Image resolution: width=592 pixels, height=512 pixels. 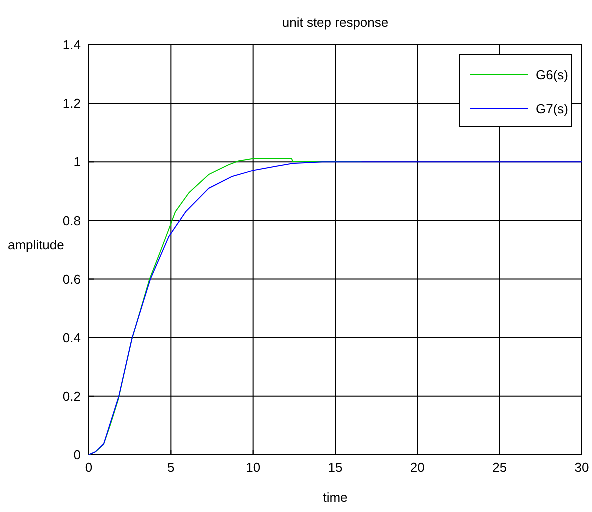 What do you see at coordinates (417, 467) in the screenshot?
I see `x-tick-label: 20` at bounding box center [417, 467].